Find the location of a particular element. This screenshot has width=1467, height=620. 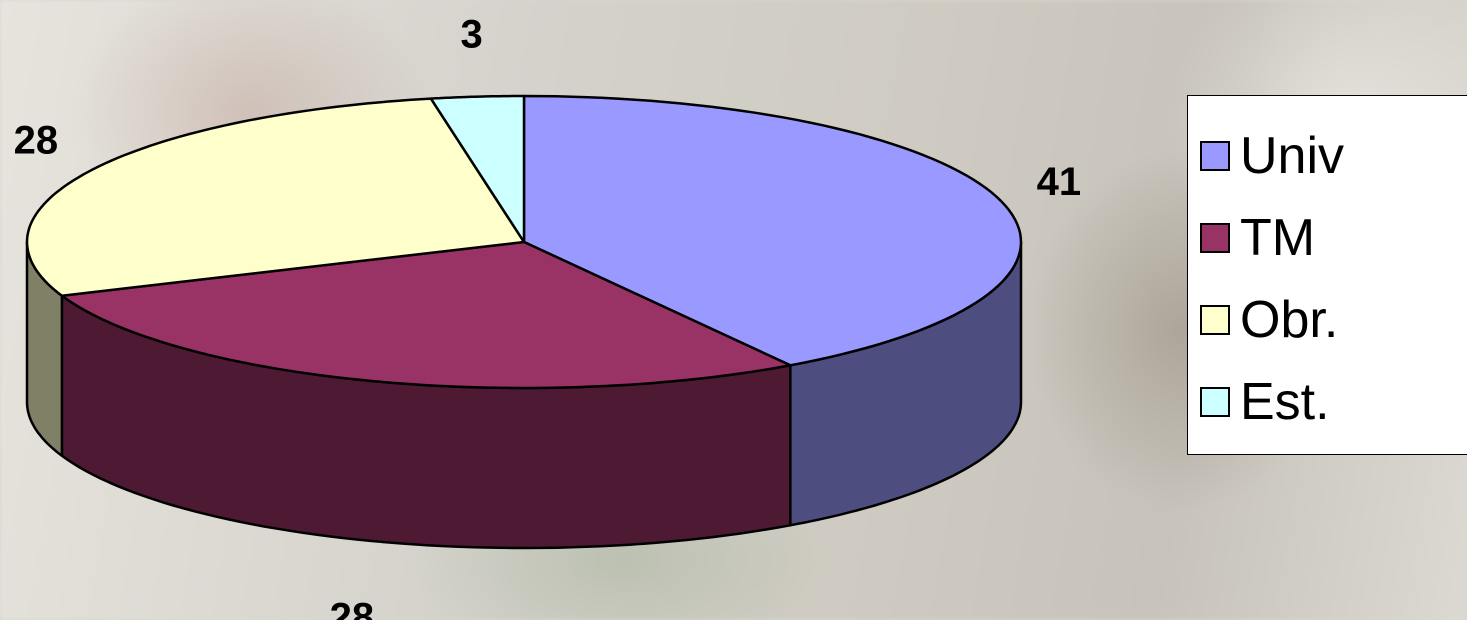

legend-swatch-univ is located at coordinates (1215, 156).